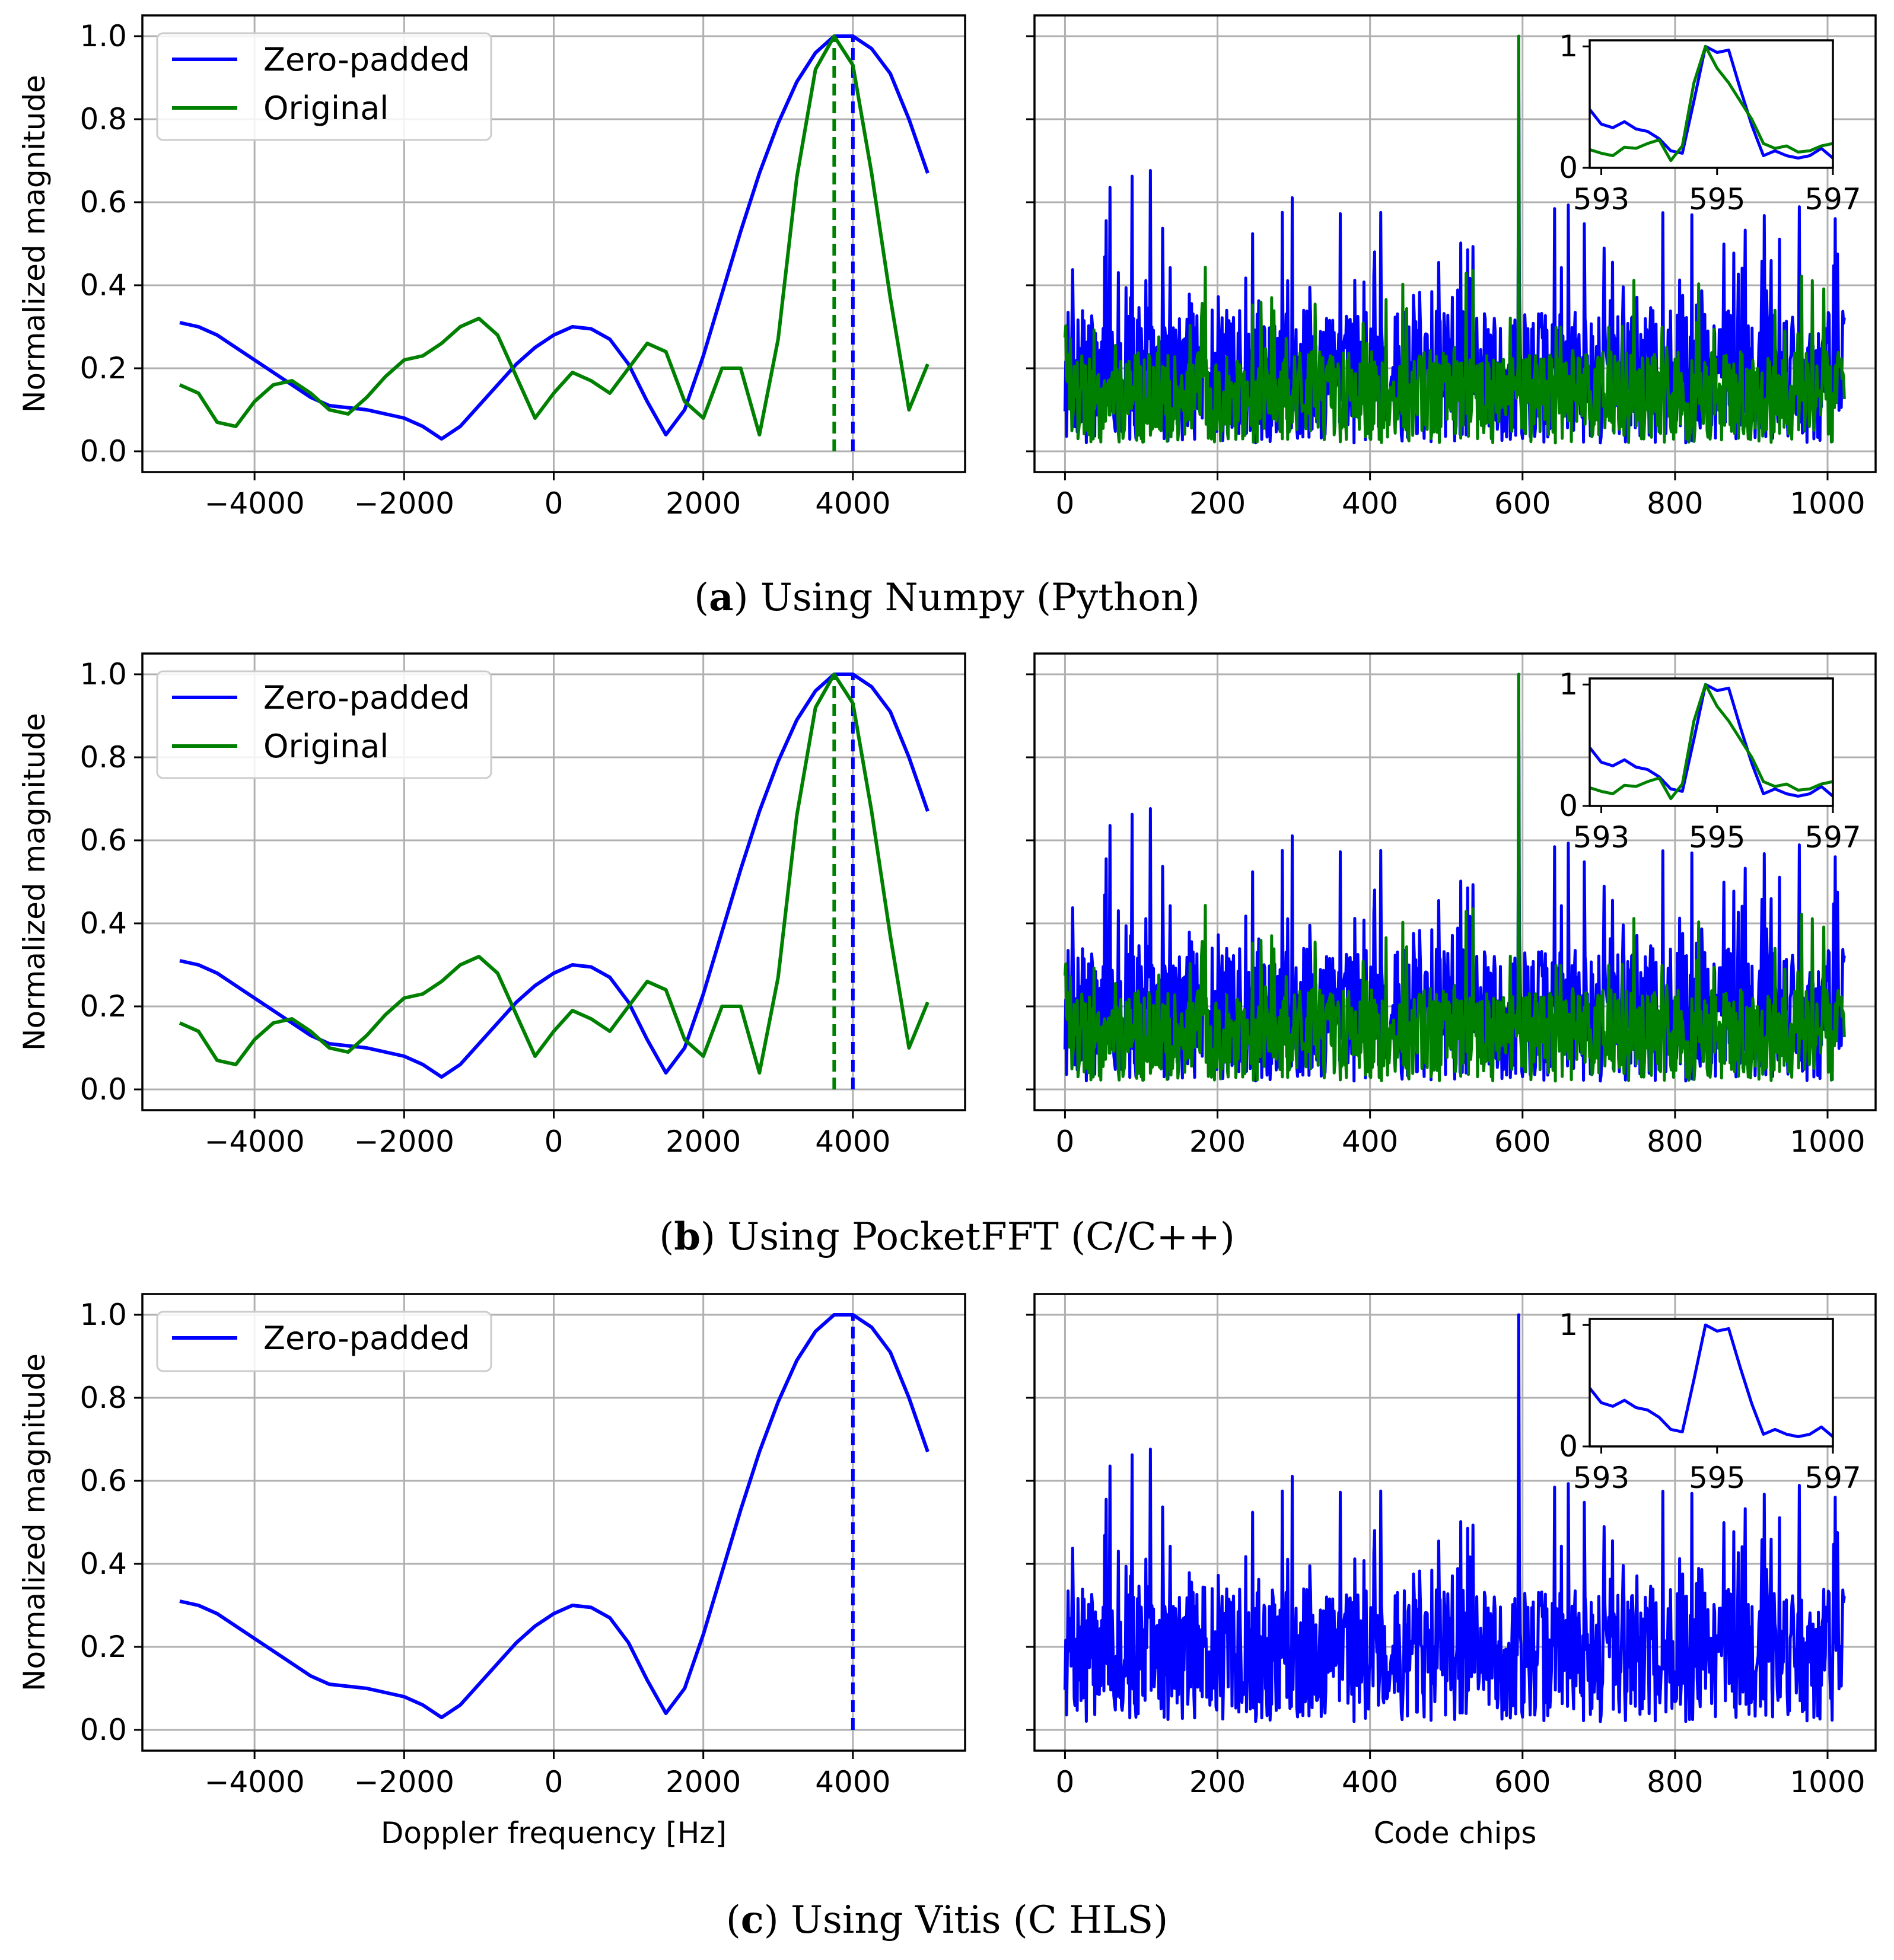 This screenshot has height=1960, width=1894. I want to click on inset-a: 593 595 597 0 1, so click(1710, 122).